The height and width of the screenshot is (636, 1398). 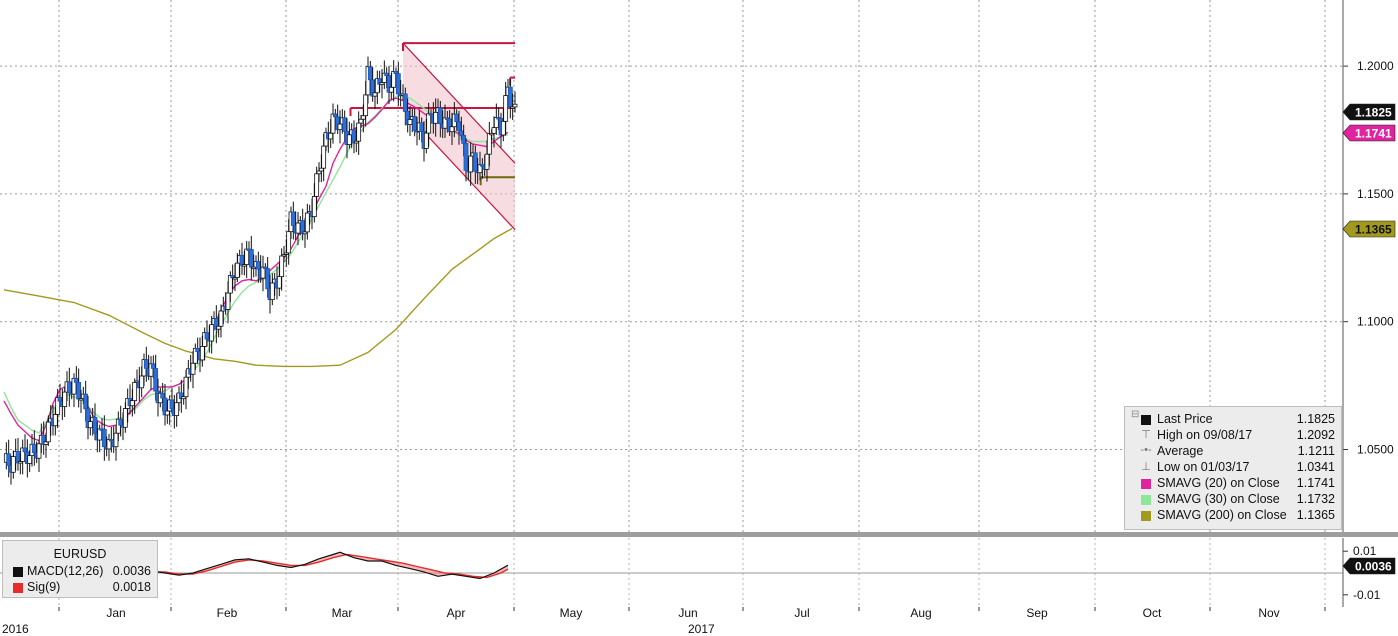 I want to click on legend-row: SMAVG (20) on Close 1.1741, so click(x=1233, y=484).